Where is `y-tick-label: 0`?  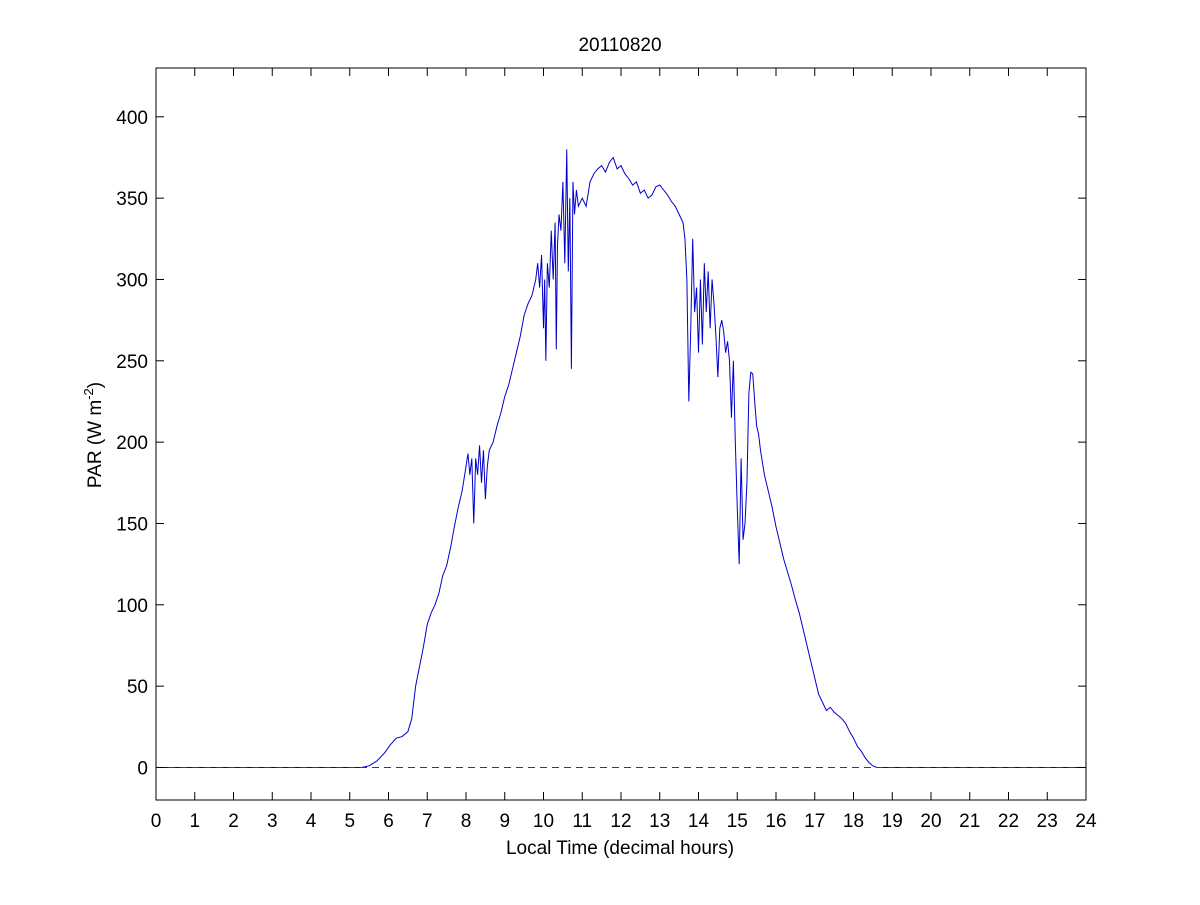
y-tick-label: 0 is located at coordinates (142, 768).